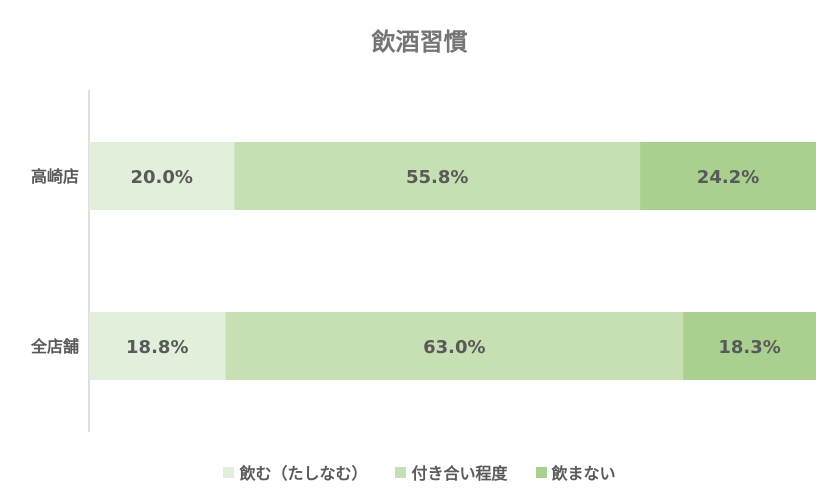 The width and height of the screenshot is (839, 504). I want to click on data-label: 18.3%, so click(749, 347).